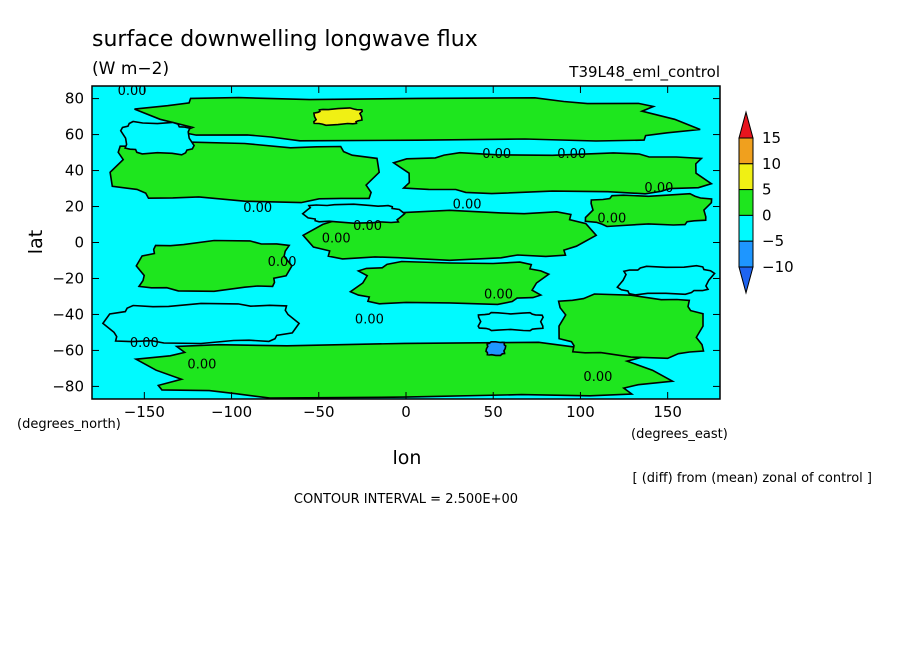 This screenshot has height=654, width=904. I want to click on contour-interval: CONTOUR INTERVAL = 2.500E+00, so click(406, 499).